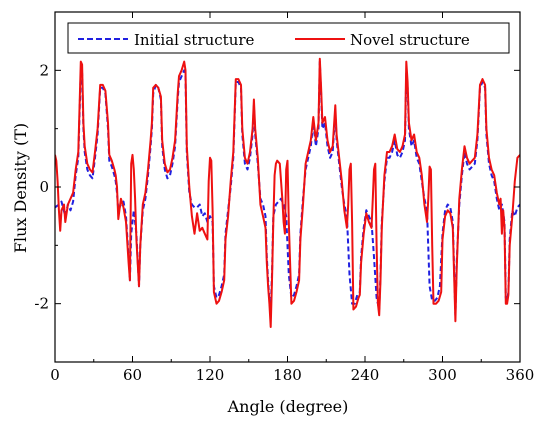  What do you see at coordinates (520, 375) in the screenshot?
I see `x-tick-label: 360` at bounding box center [520, 375].